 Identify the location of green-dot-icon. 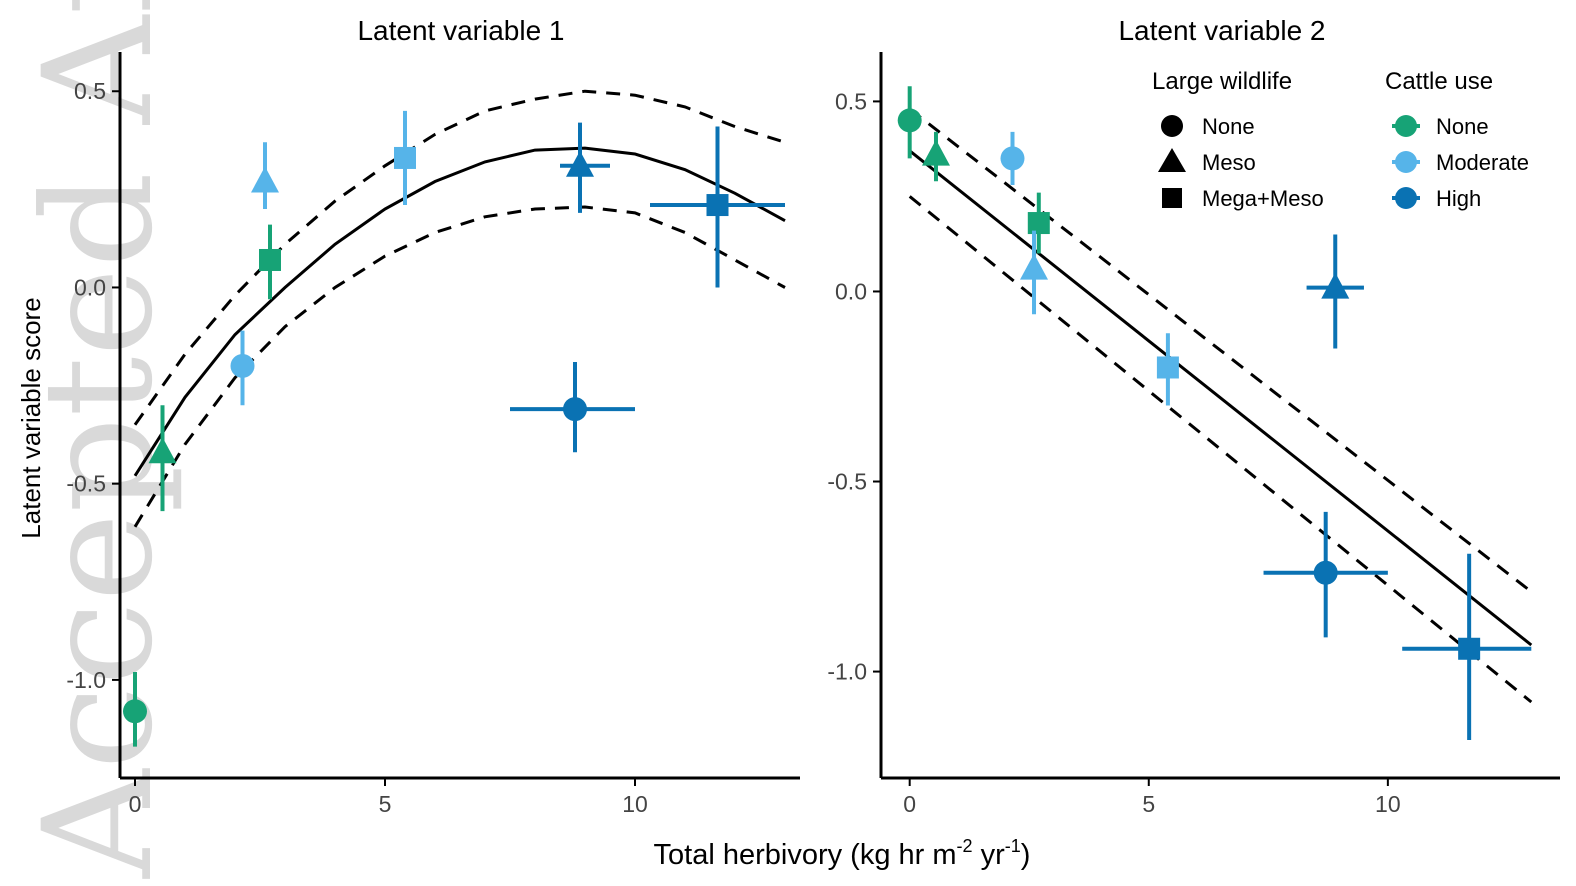
(1406, 126).